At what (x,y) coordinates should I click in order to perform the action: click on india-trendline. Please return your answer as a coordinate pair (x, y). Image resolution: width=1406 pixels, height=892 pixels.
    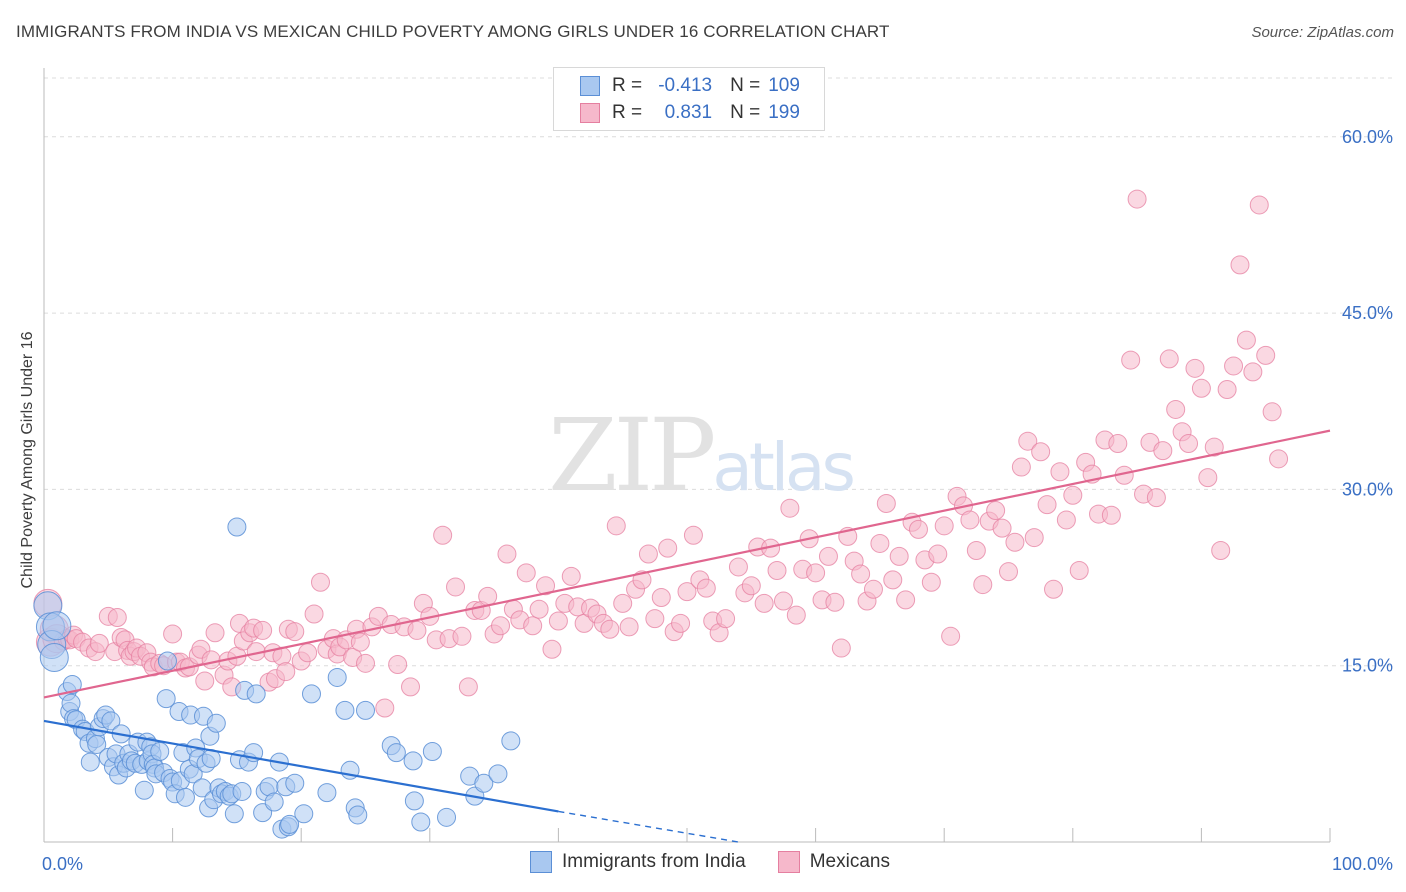
    Looking at the image, I should click on (301, 766).